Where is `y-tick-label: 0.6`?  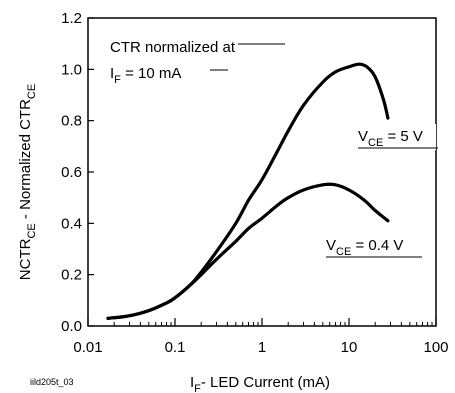
y-tick-label: 0.6 is located at coordinates (71, 172).